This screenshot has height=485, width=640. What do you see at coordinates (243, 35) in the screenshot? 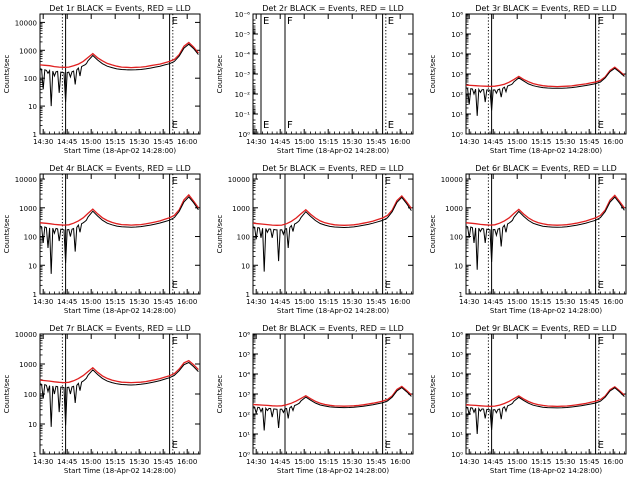
I see `y-tick-label: 10⁻⁵` at bounding box center [243, 35].